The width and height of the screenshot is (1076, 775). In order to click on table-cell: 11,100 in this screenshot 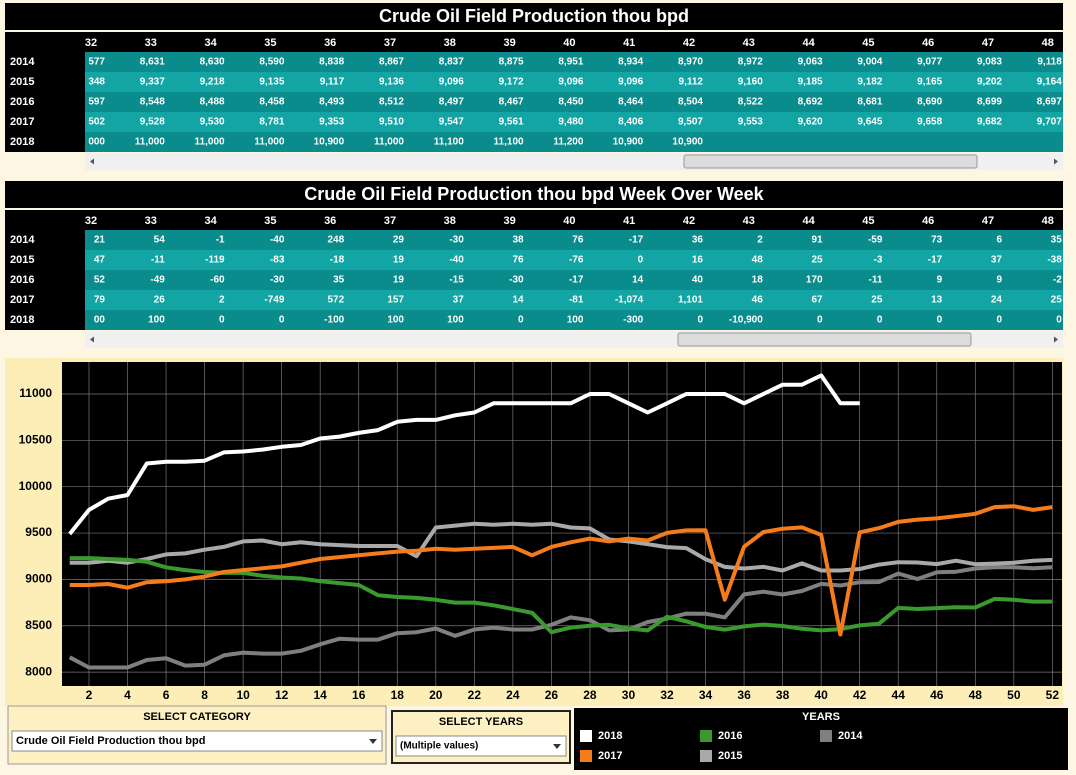, I will do `click(449, 142)`.